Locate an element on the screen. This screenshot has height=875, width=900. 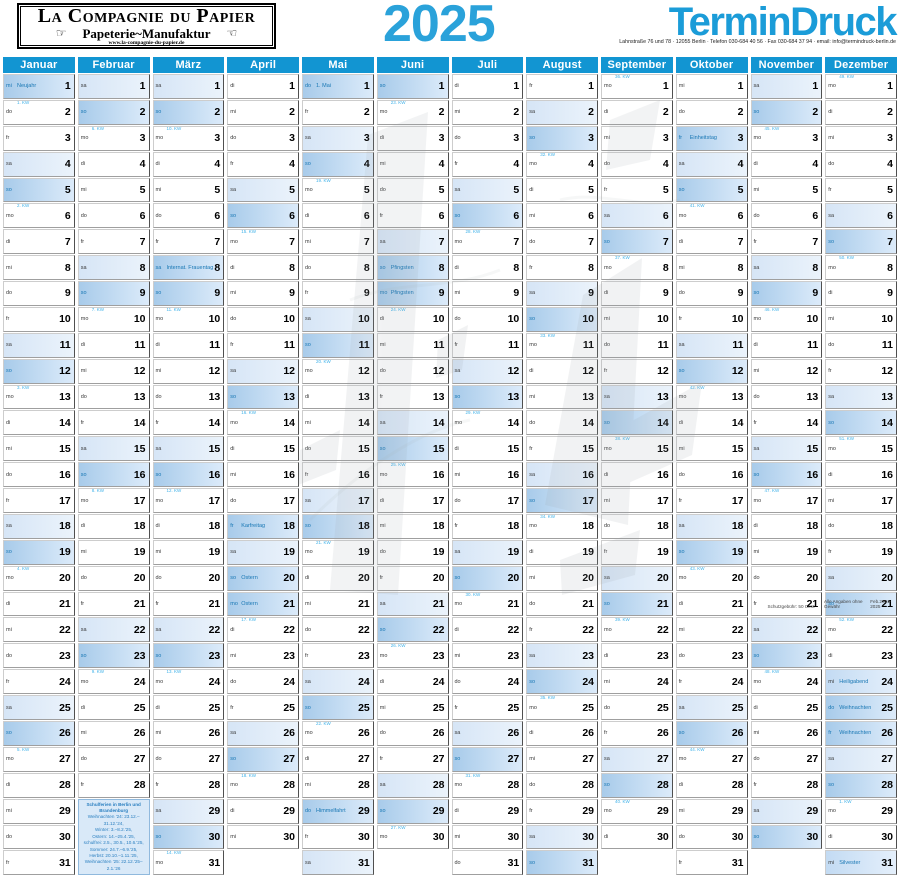
day-cell: mi 3 is located at coordinates (861, 138).